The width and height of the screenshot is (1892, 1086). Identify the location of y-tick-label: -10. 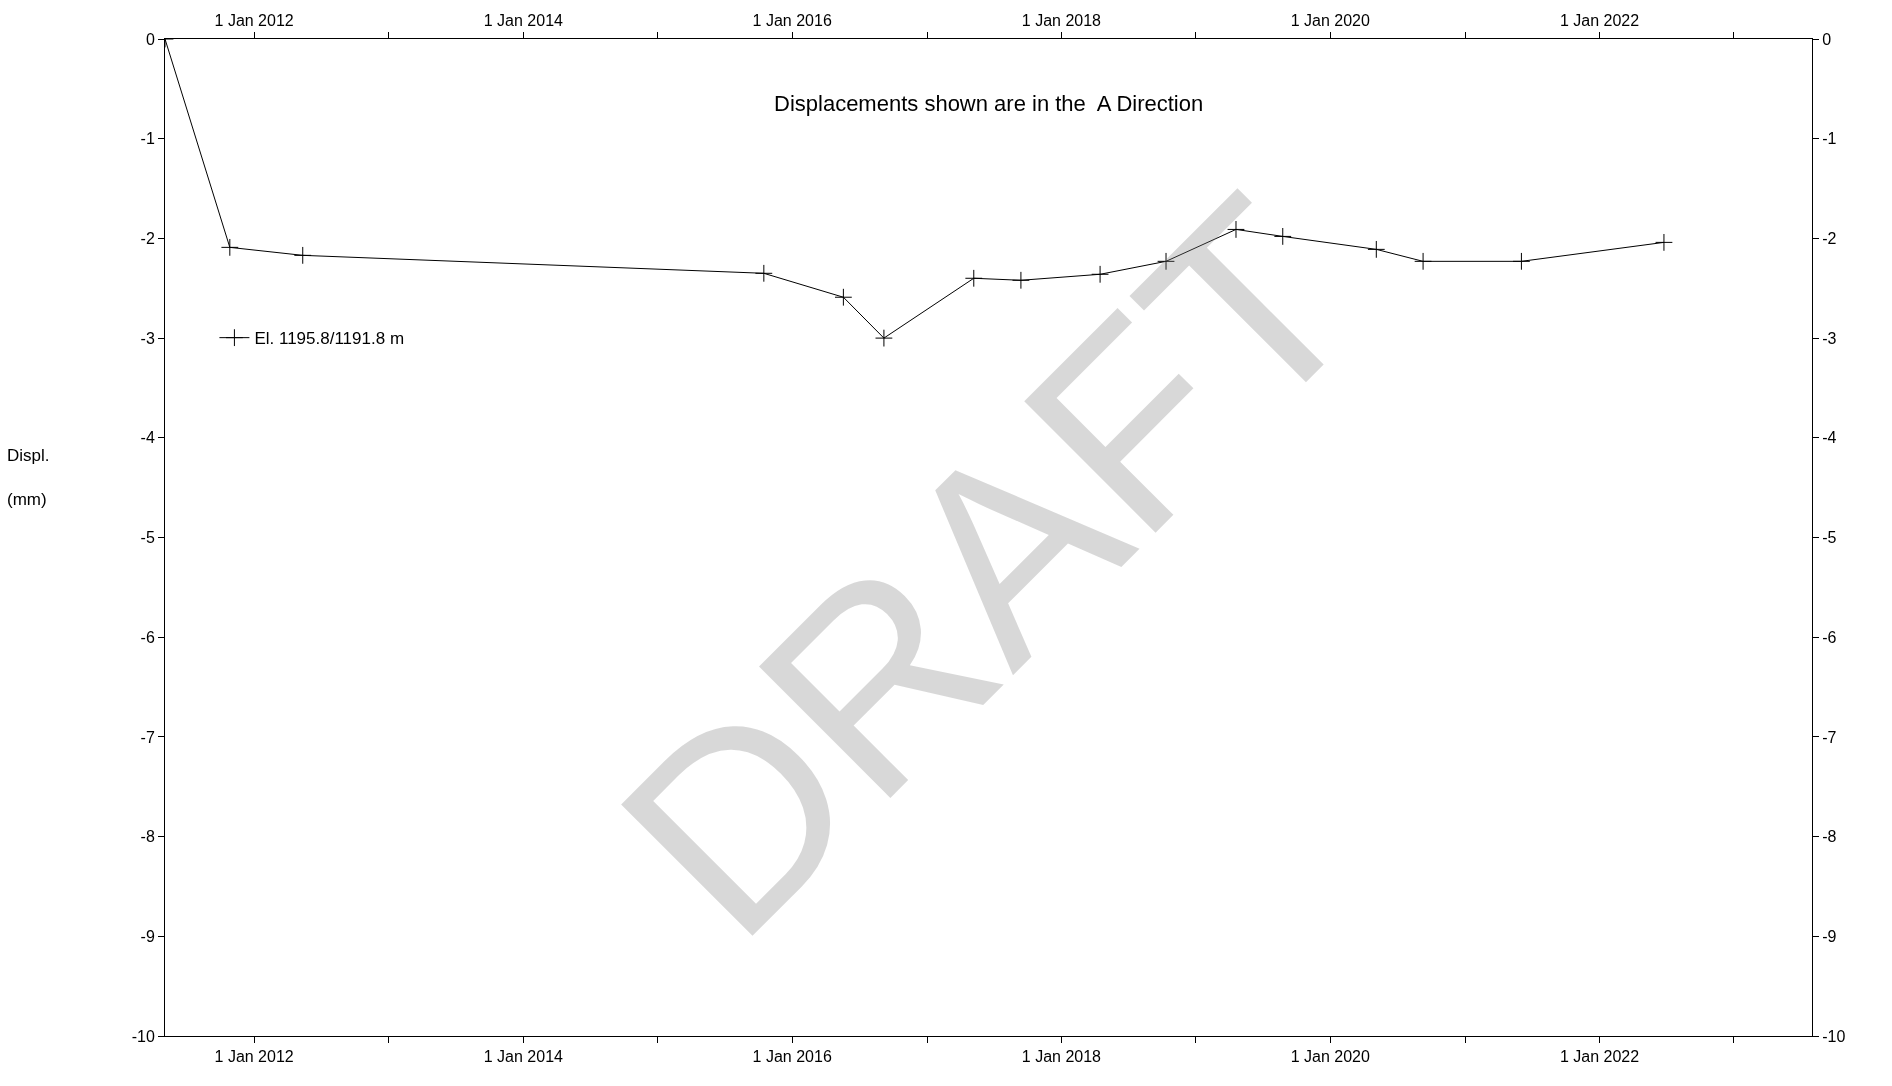
(143, 1036).